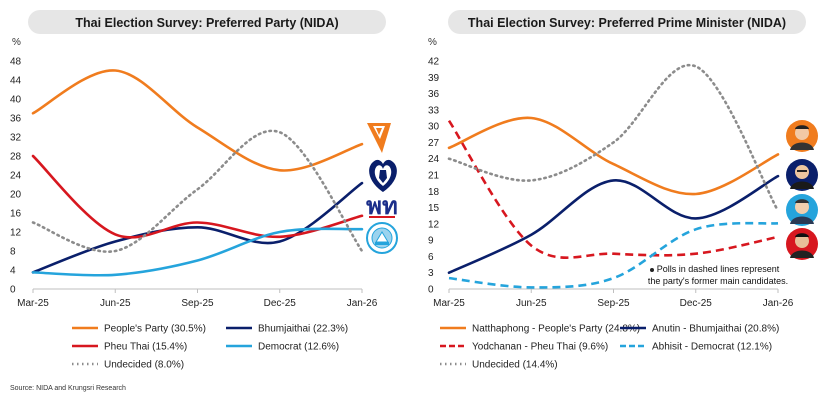 The image size is (840, 403). What do you see at coordinates (434, 176) in the screenshot?
I see `y-tick-label: 21` at bounding box center [434, 176].